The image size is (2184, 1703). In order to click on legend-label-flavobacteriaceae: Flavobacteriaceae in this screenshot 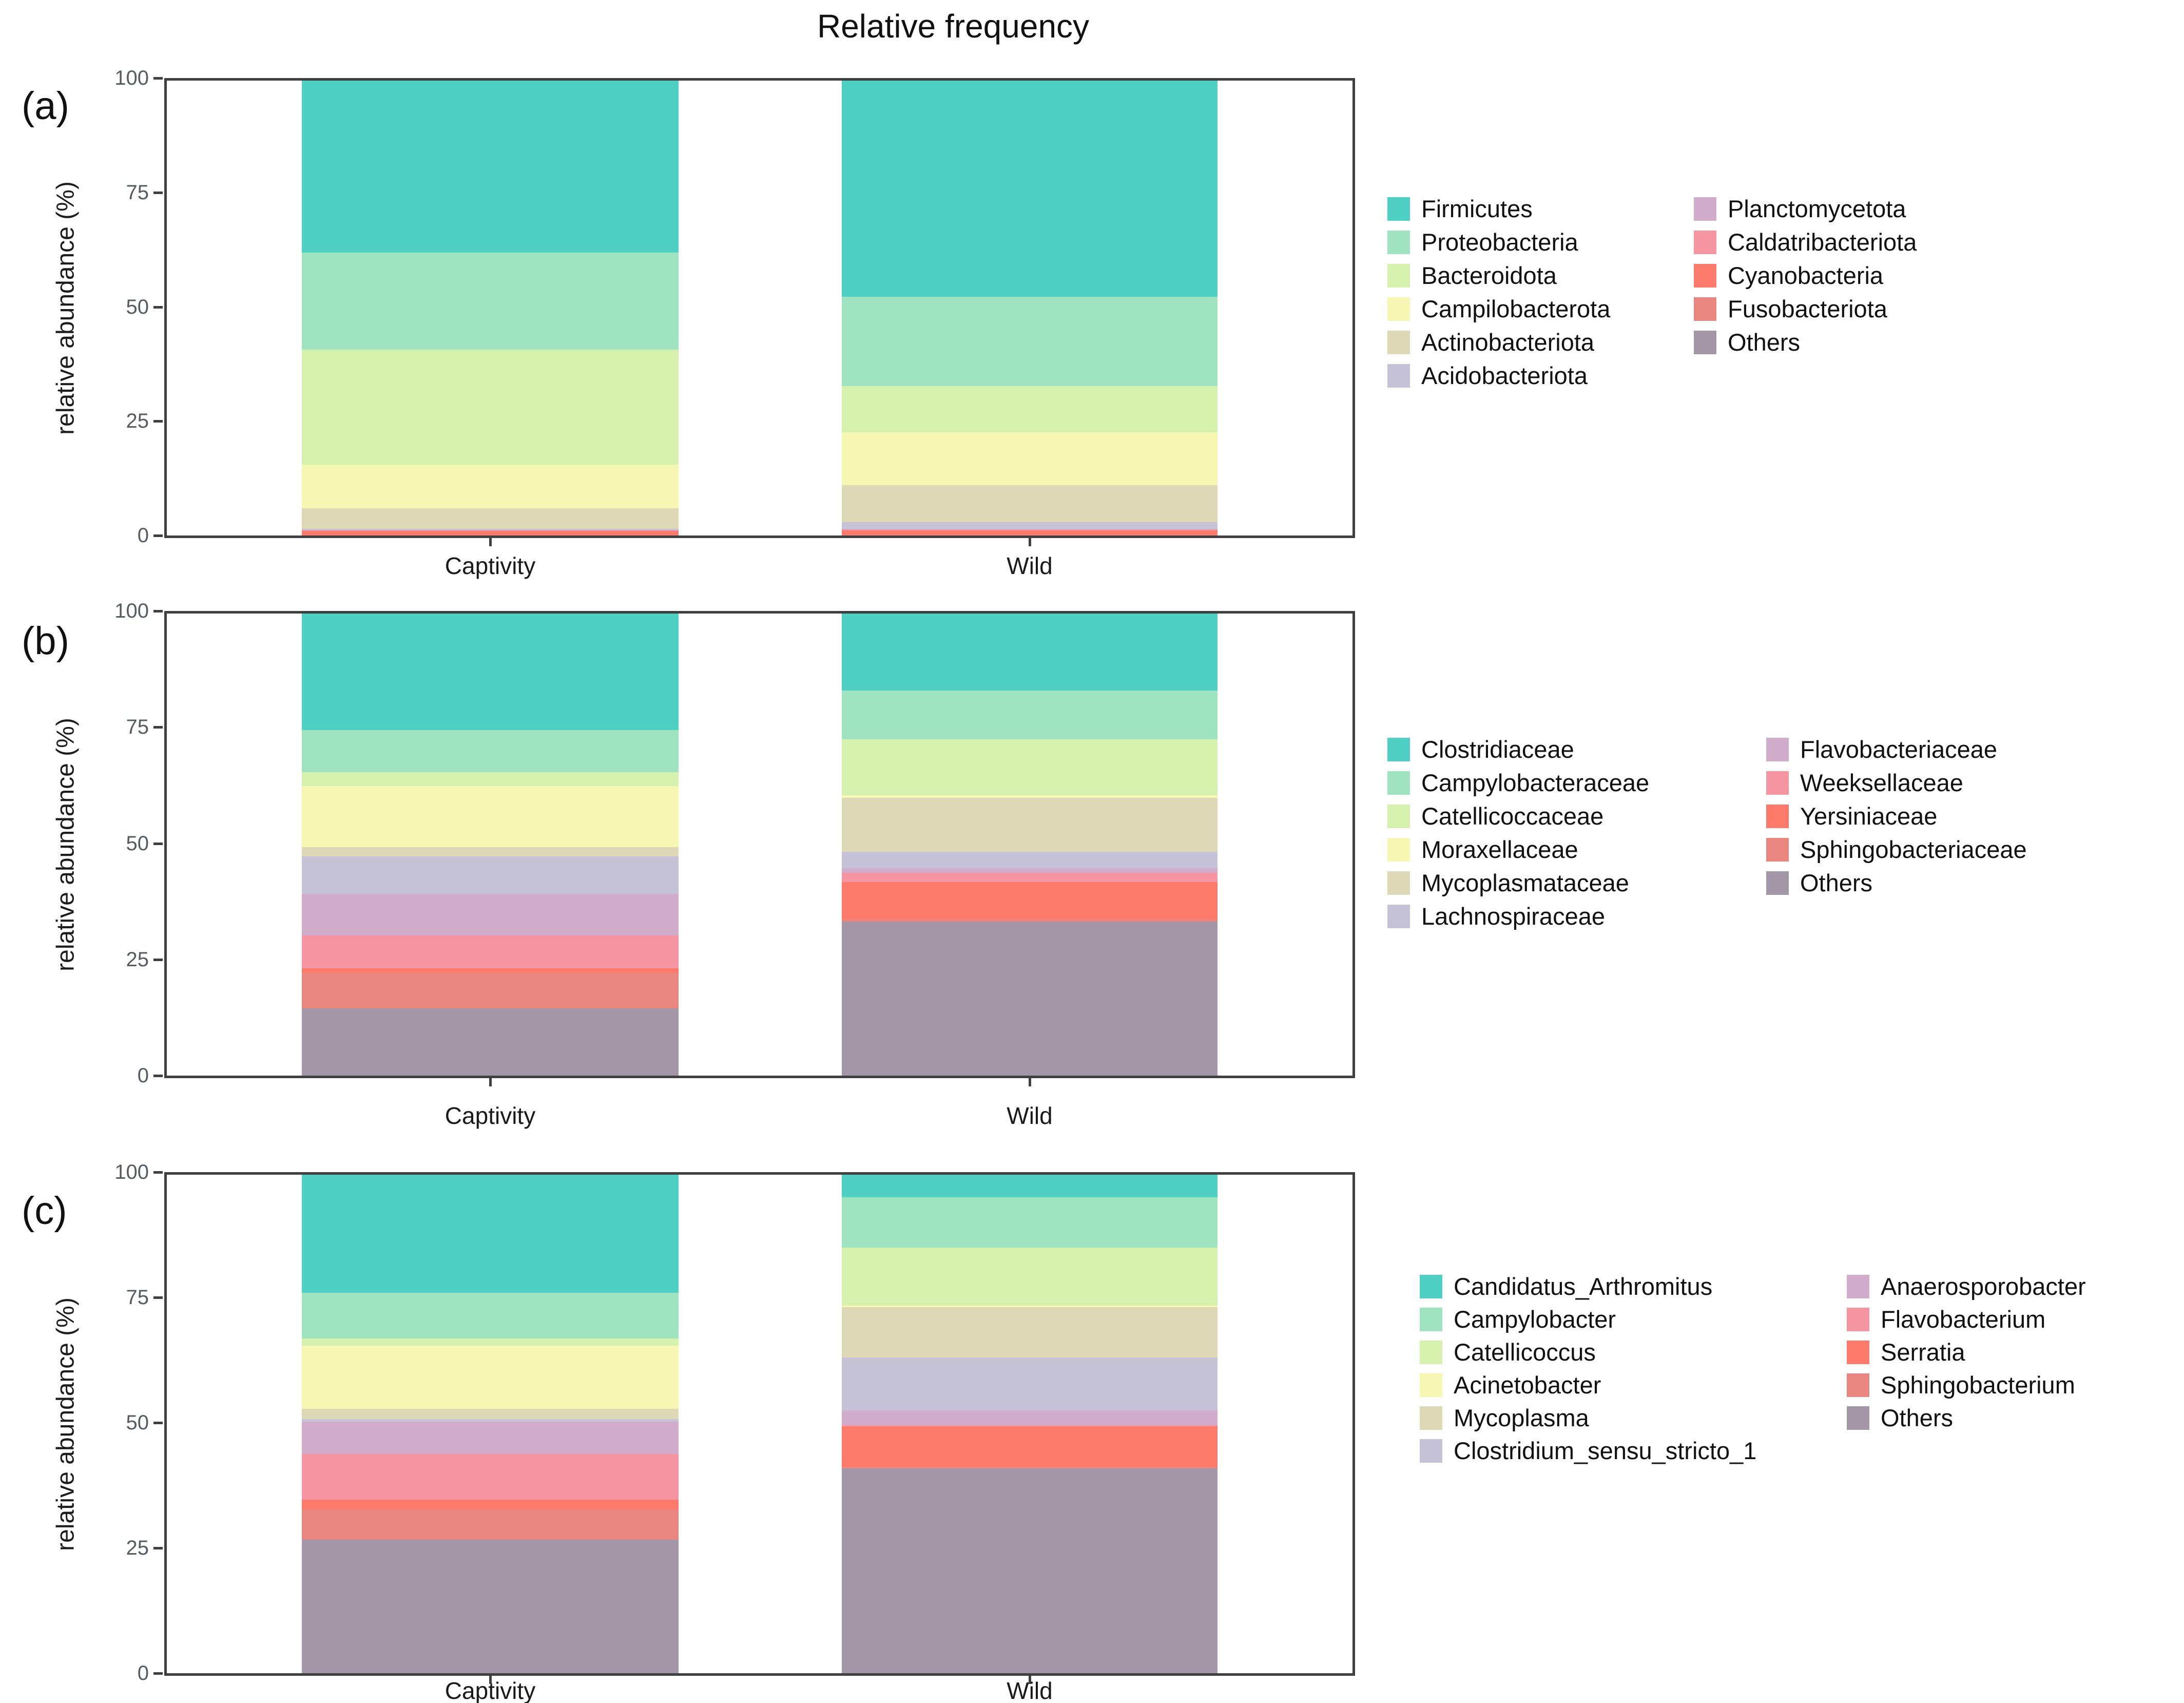, I will do `click(1899, 750)`.